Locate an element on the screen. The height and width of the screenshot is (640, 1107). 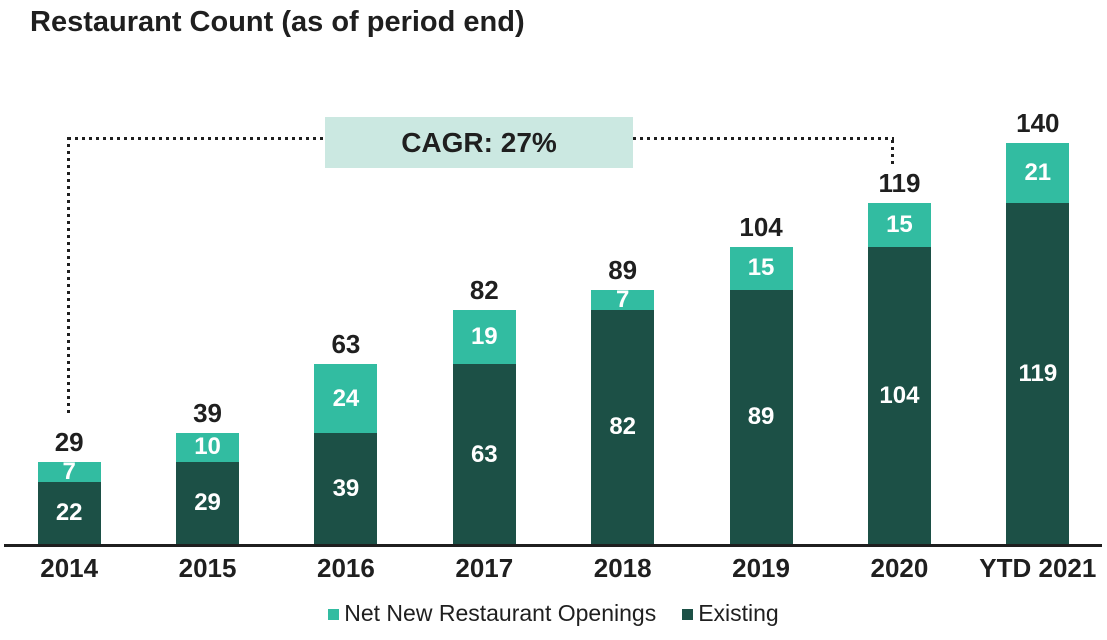
legend: Net New Restaurant Openings Existing is located at coordinates (553, 613).